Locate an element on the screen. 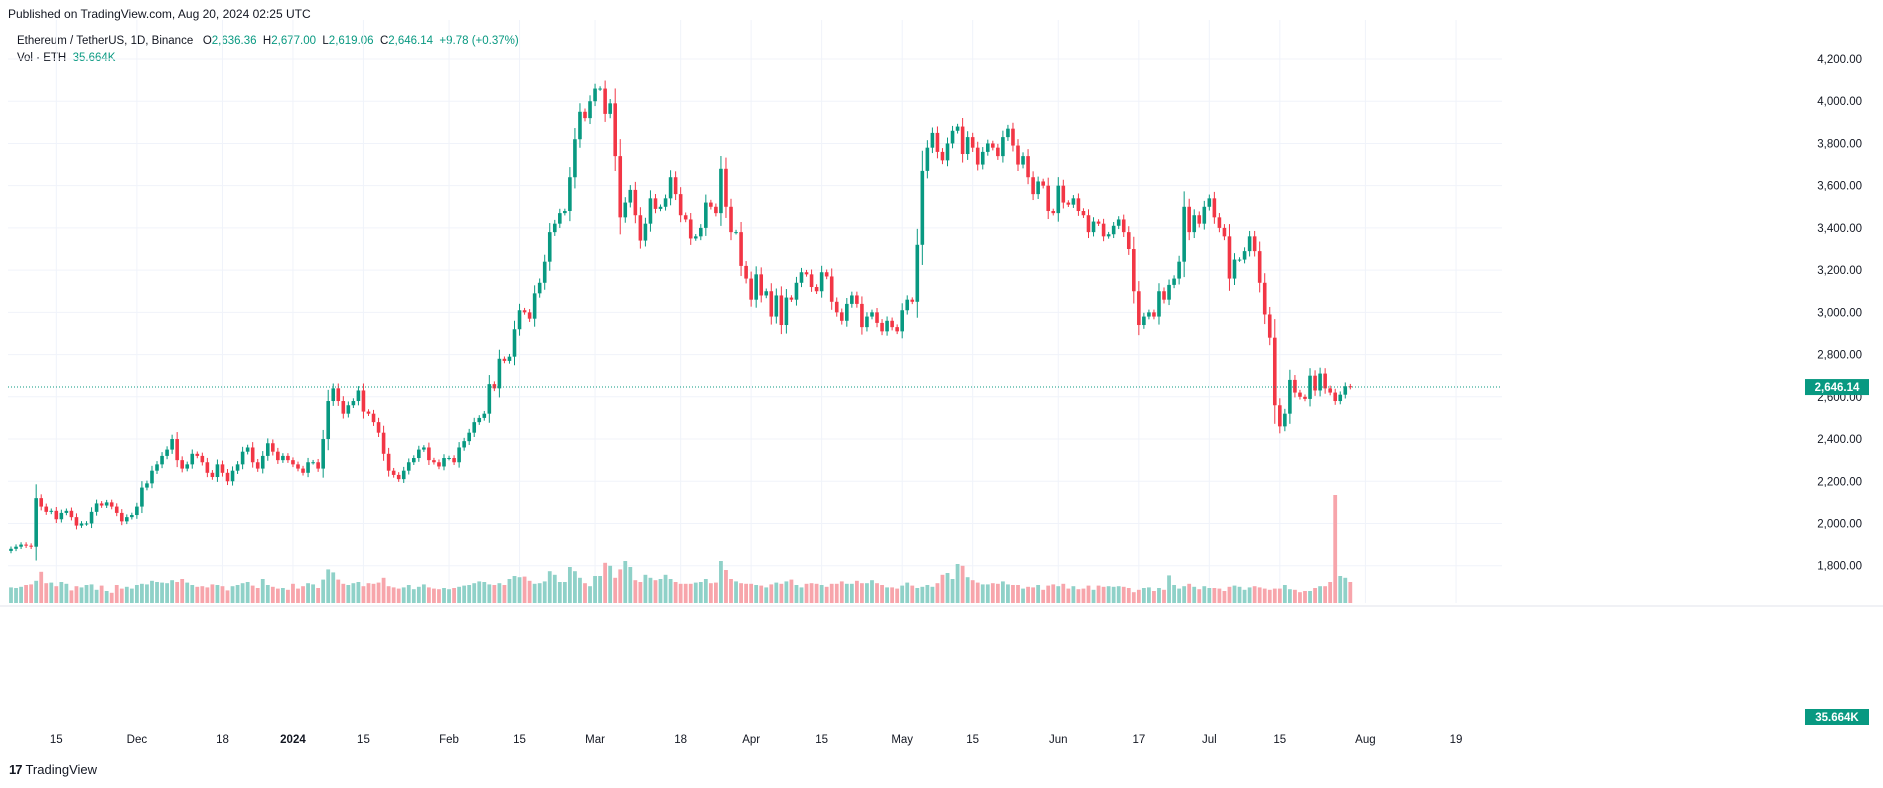  price-tick-label: 3,000.00 is located at coordinates (1839, 313).